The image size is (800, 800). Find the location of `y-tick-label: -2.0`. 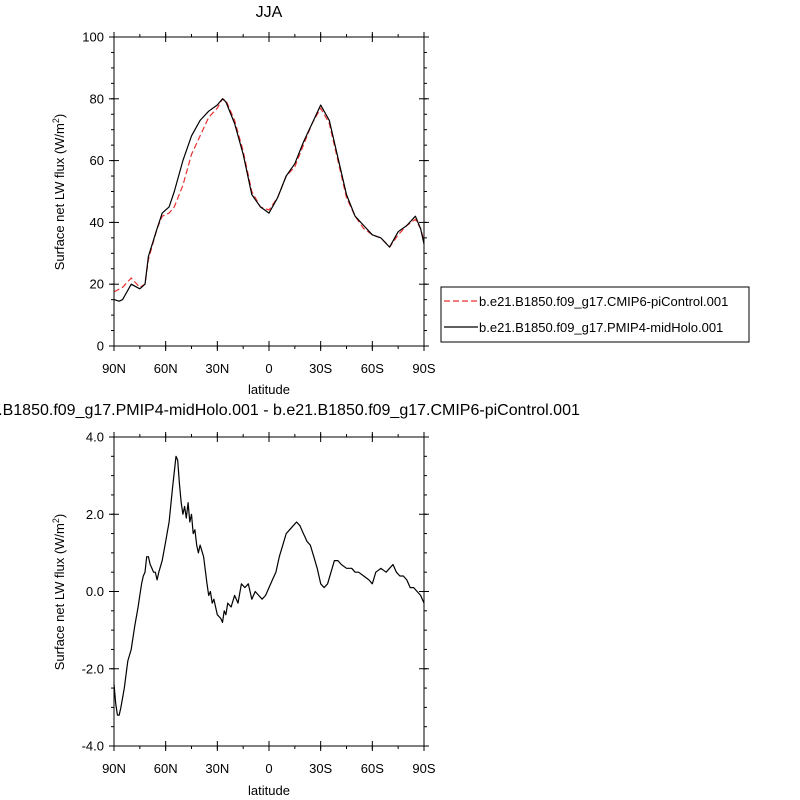

y-tick-label: -2.0 is located at coordinates (93, 668).